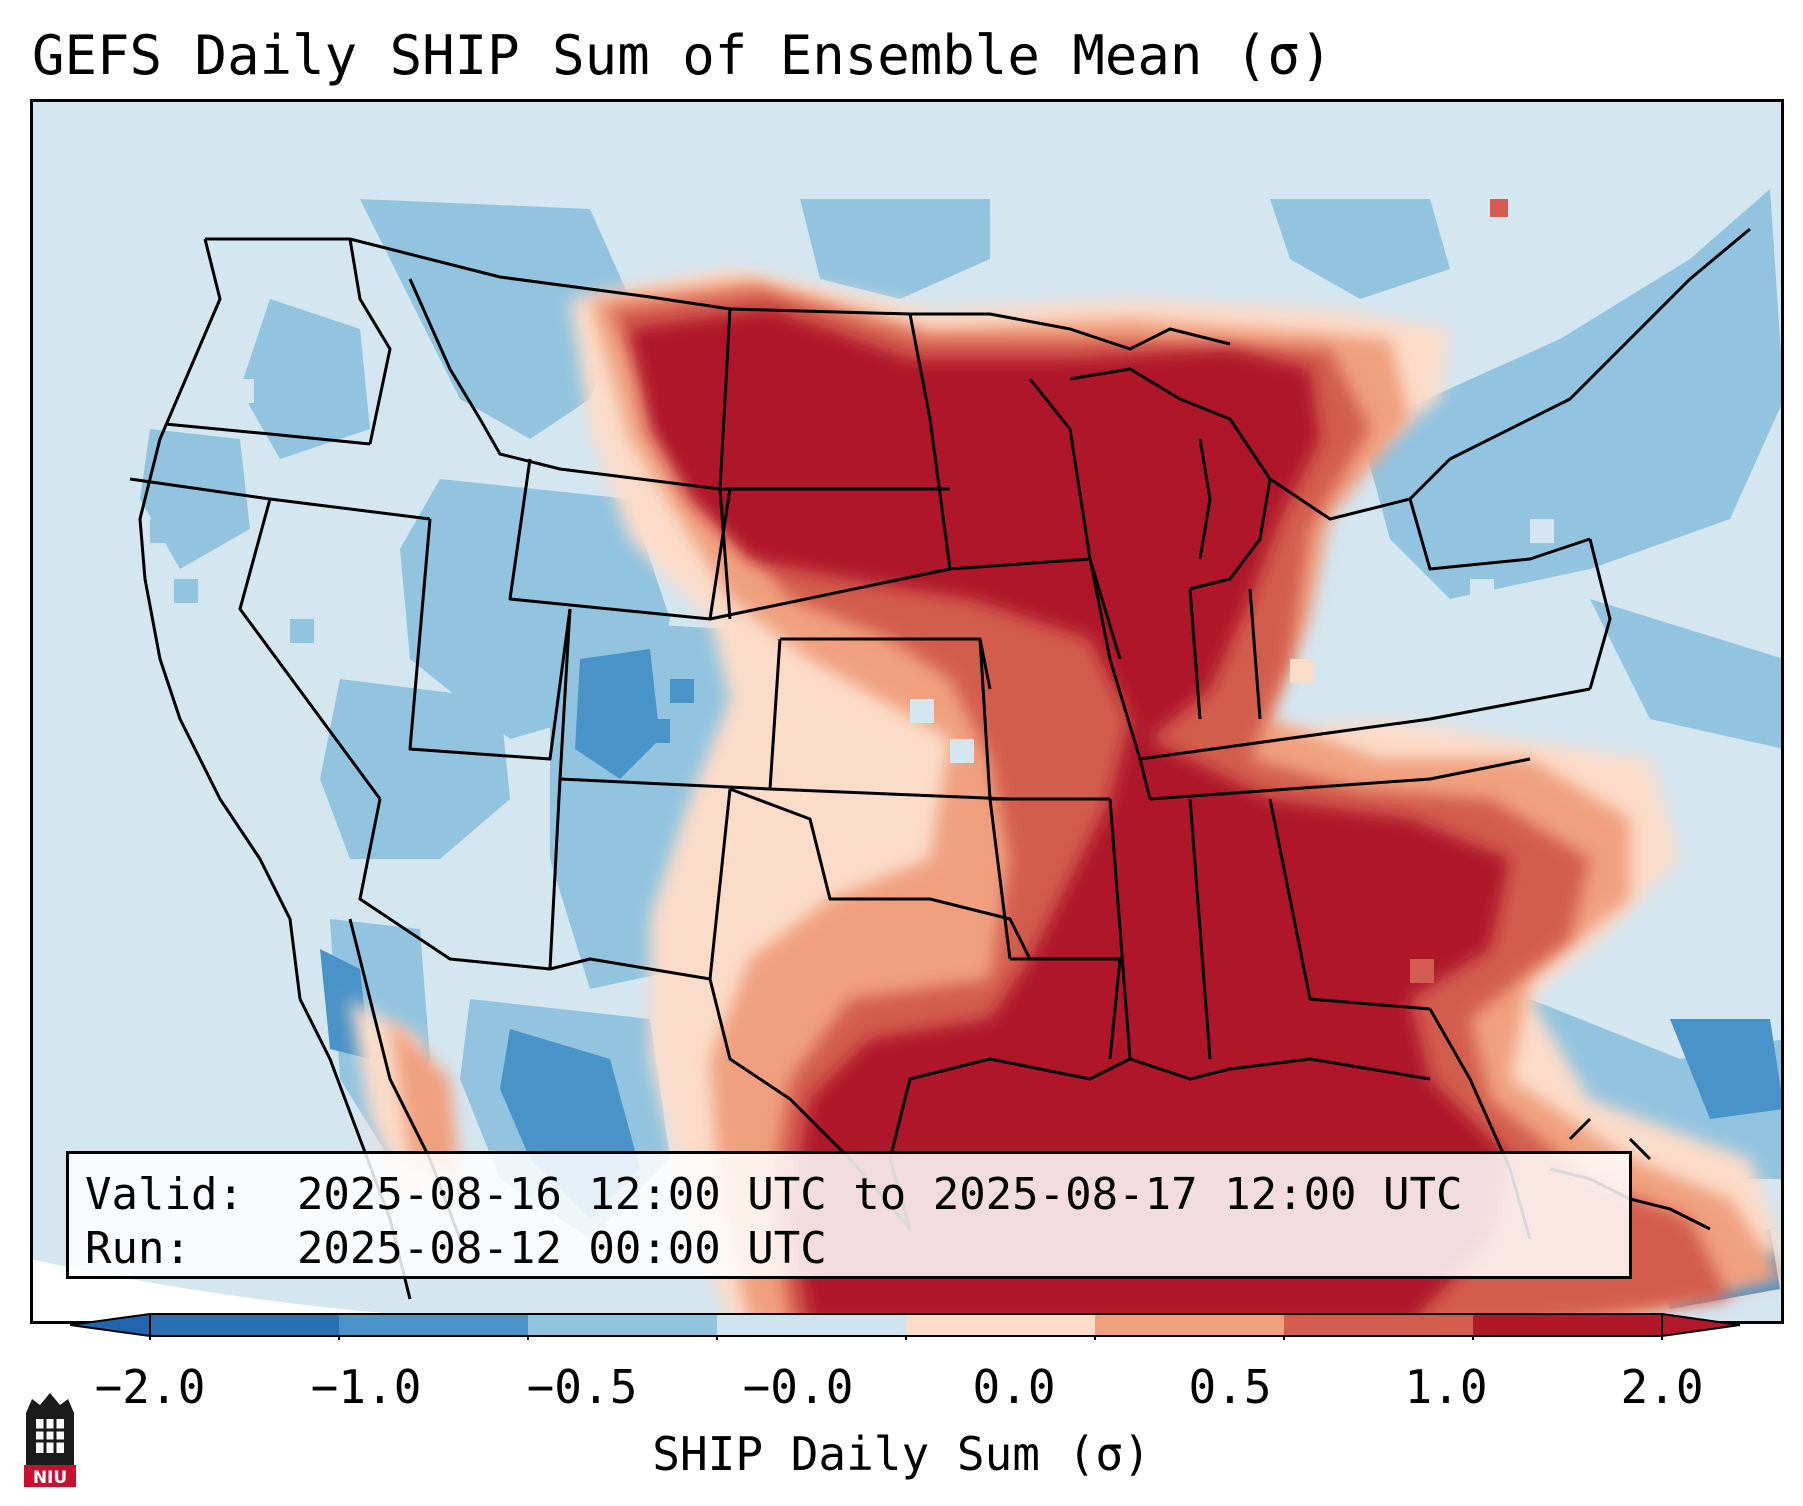  I want to click on map-title: GEFS Daily SHIP Sum of Ensemble Mean (σ), so click(682, 55).